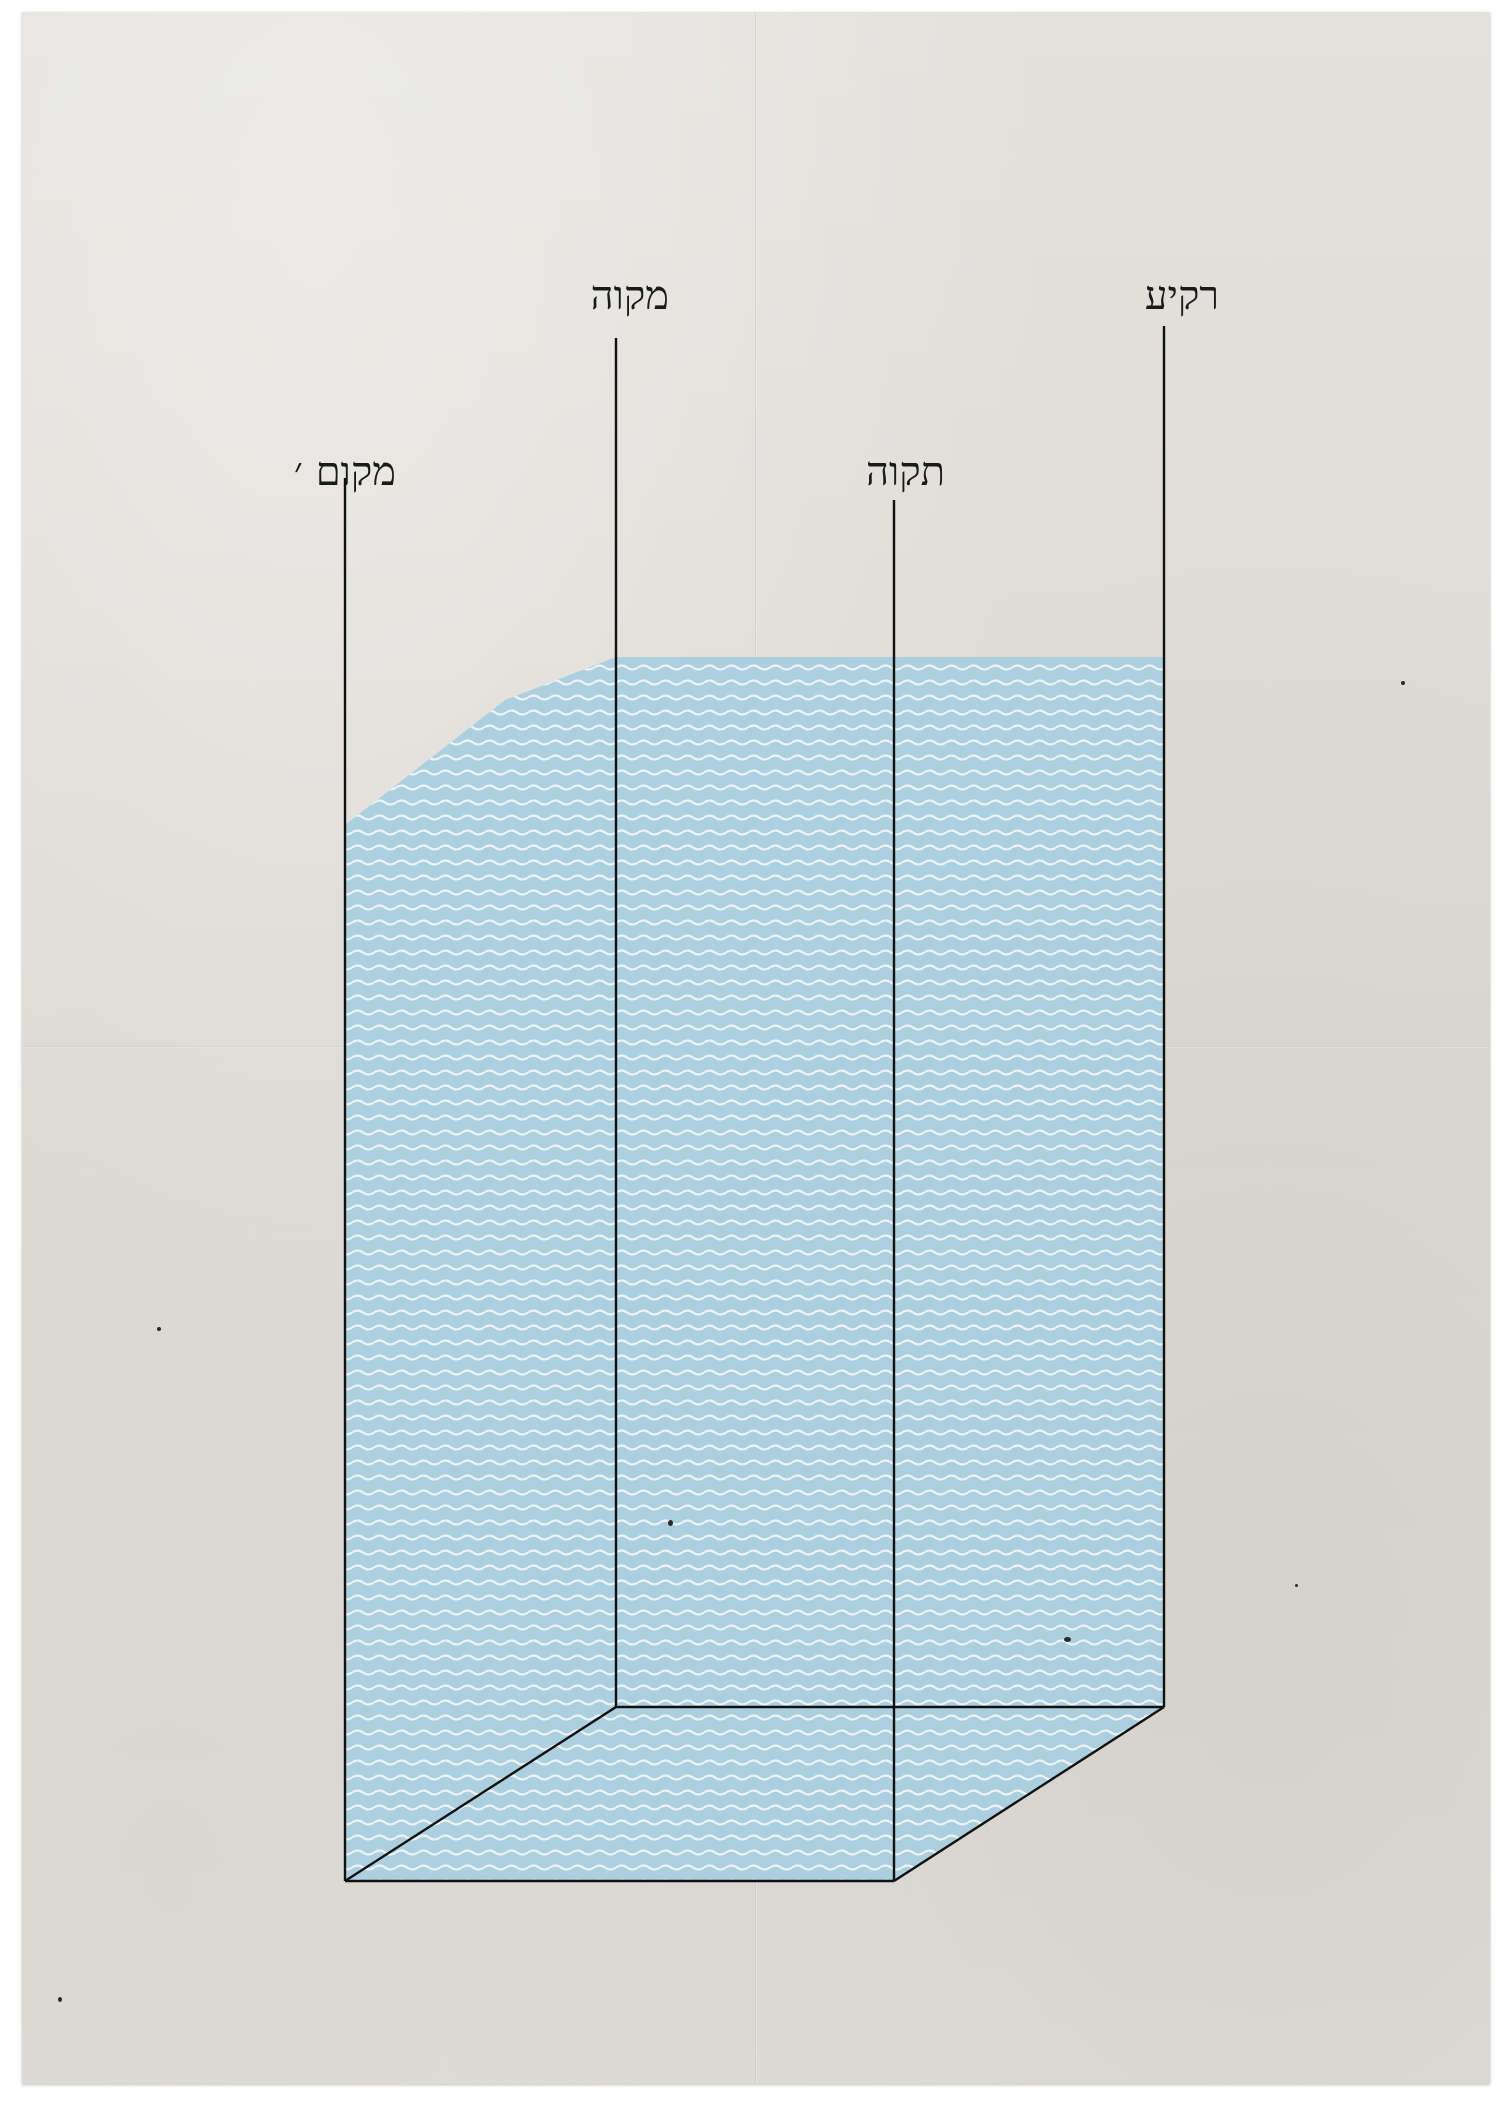  What do you see at coordinates (344, 472) in the screenshot?
I see `label-mikom: מקום ׳` at bounding box center [344, 472].